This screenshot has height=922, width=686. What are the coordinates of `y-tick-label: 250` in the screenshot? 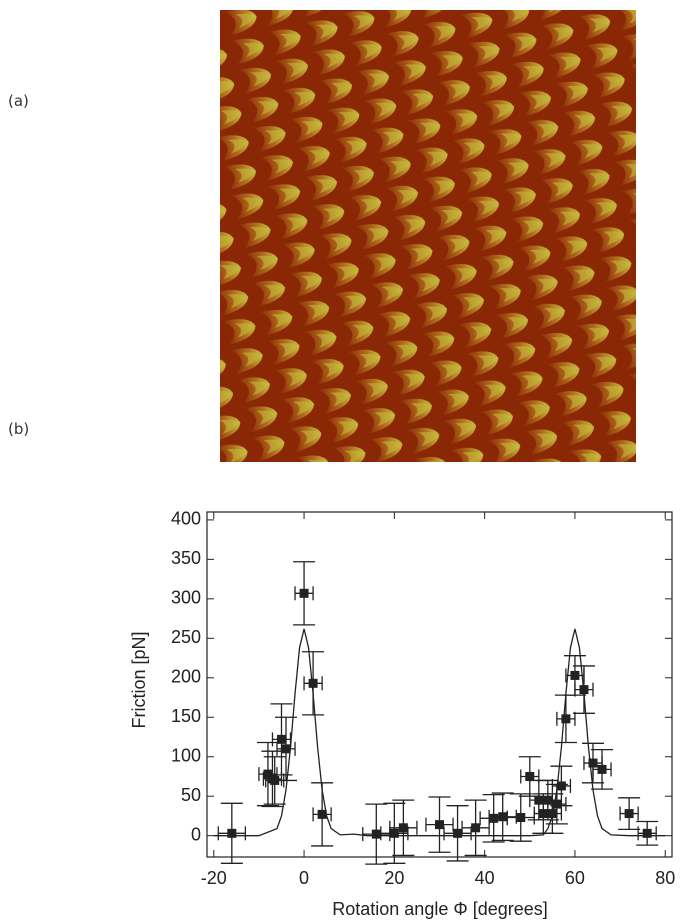 It's located at (186, 637).